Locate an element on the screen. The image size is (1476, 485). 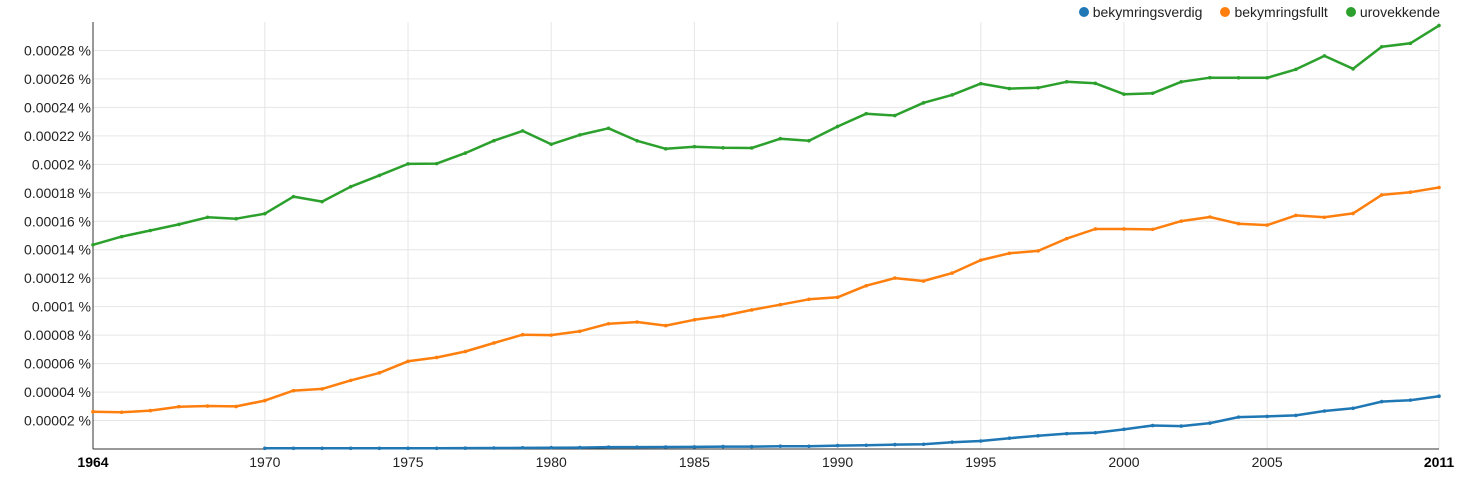
legend-item-bekymringsfullt: bekymringsfullt is located at coordinates (1274, 12).